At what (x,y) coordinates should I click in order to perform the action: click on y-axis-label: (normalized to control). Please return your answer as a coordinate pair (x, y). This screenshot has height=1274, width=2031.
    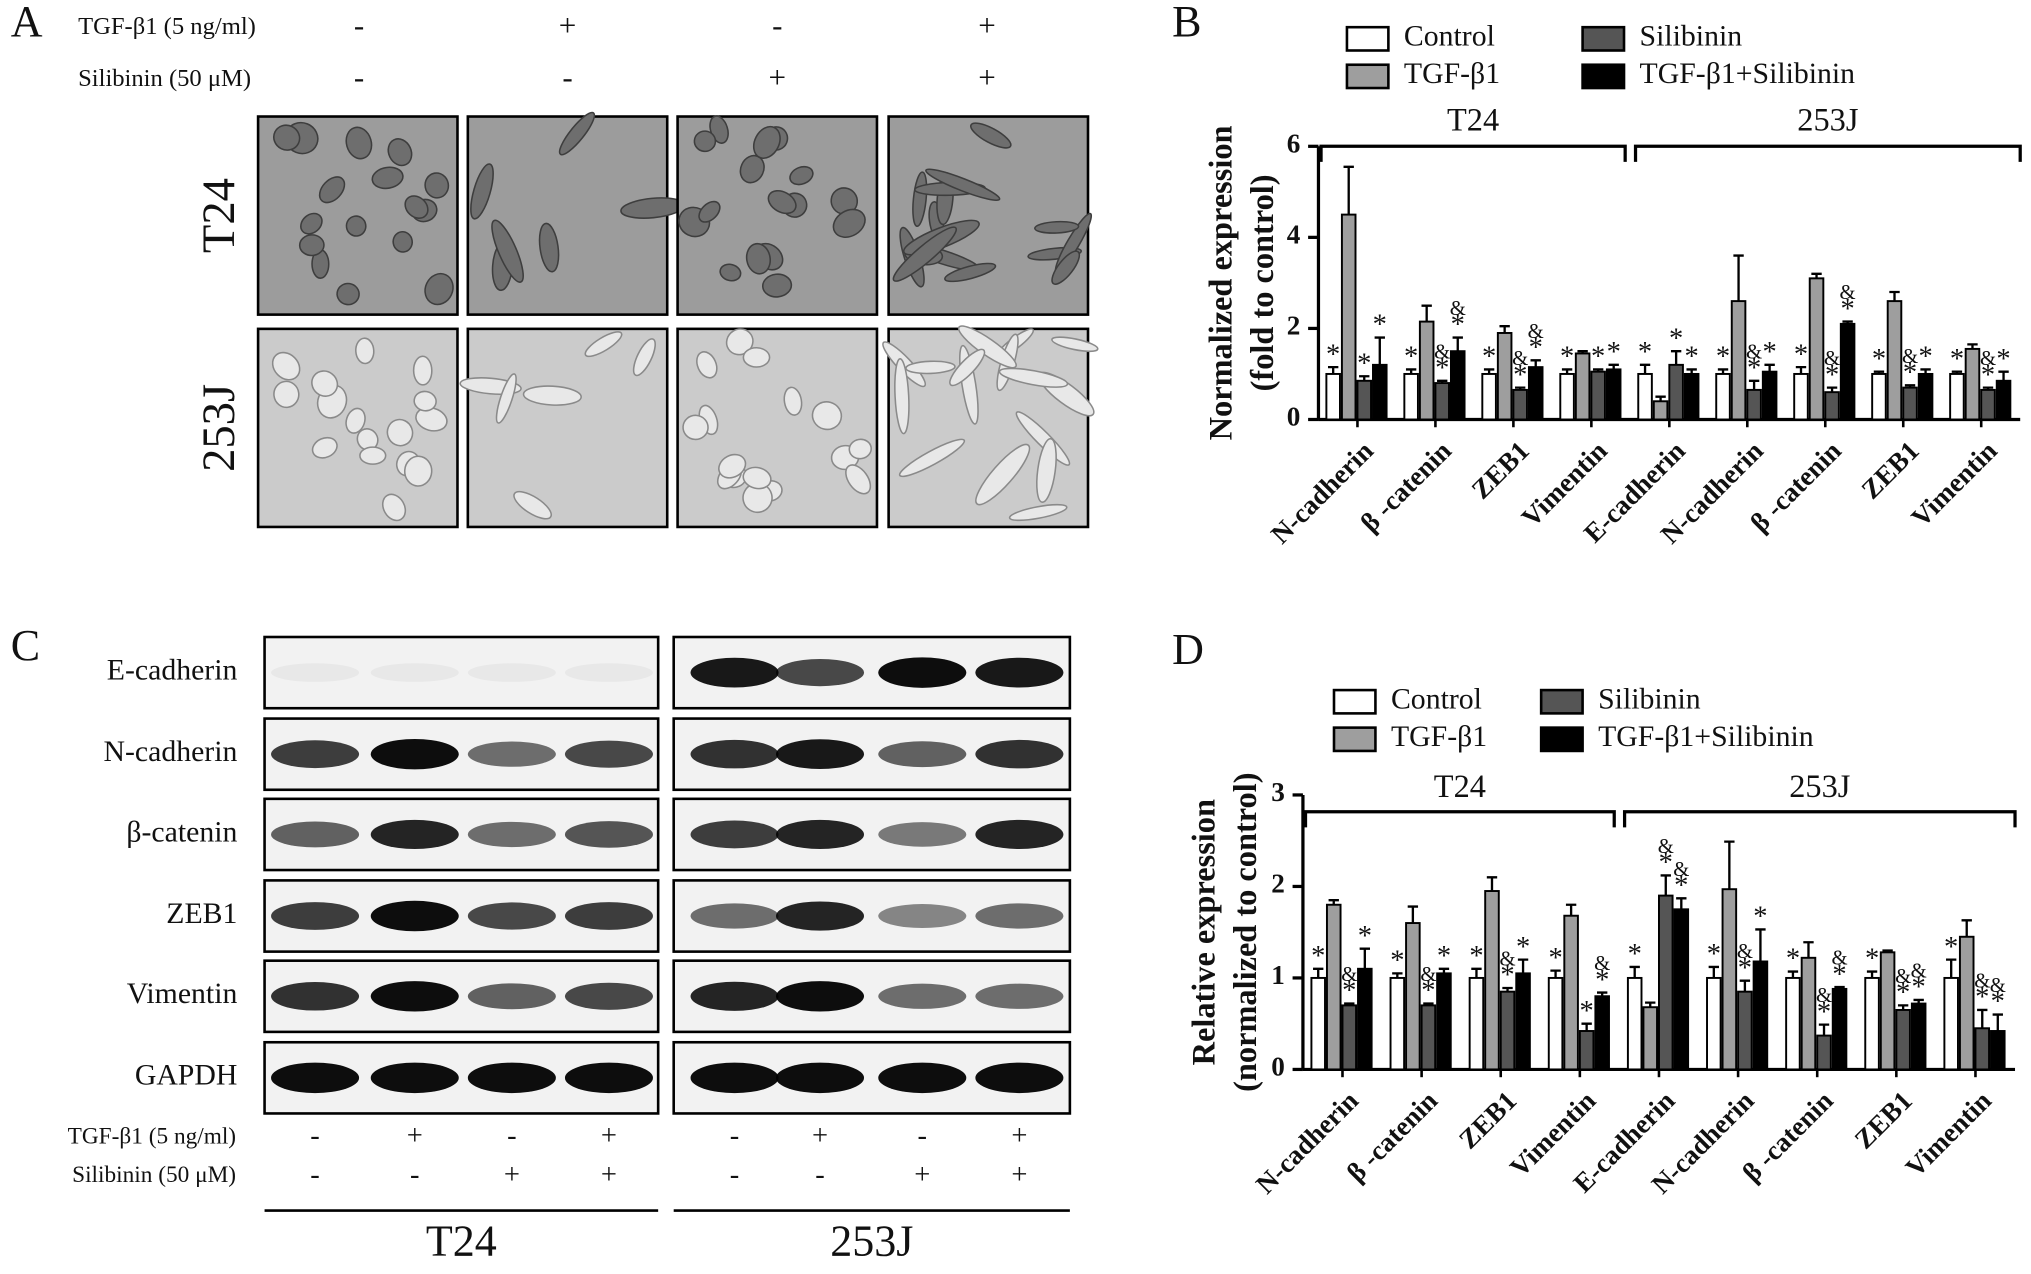
    Looking at the image, I should click on (1245, 932).